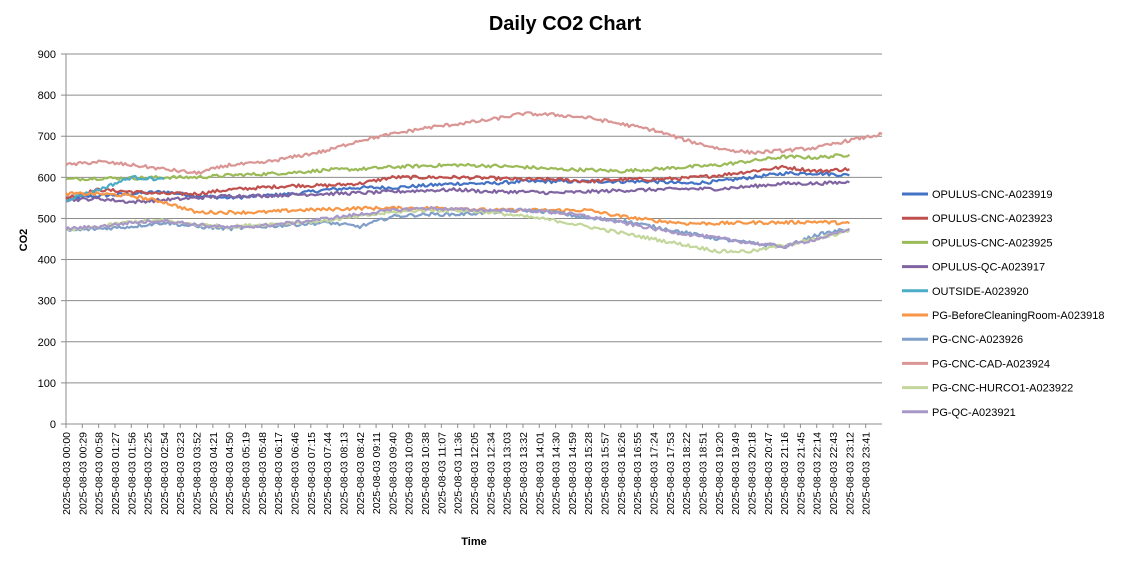 The height and width of the screenshot is (567, 1131). I want to click on legend-label: OUTSIDE-A023920, so click(980, 292).